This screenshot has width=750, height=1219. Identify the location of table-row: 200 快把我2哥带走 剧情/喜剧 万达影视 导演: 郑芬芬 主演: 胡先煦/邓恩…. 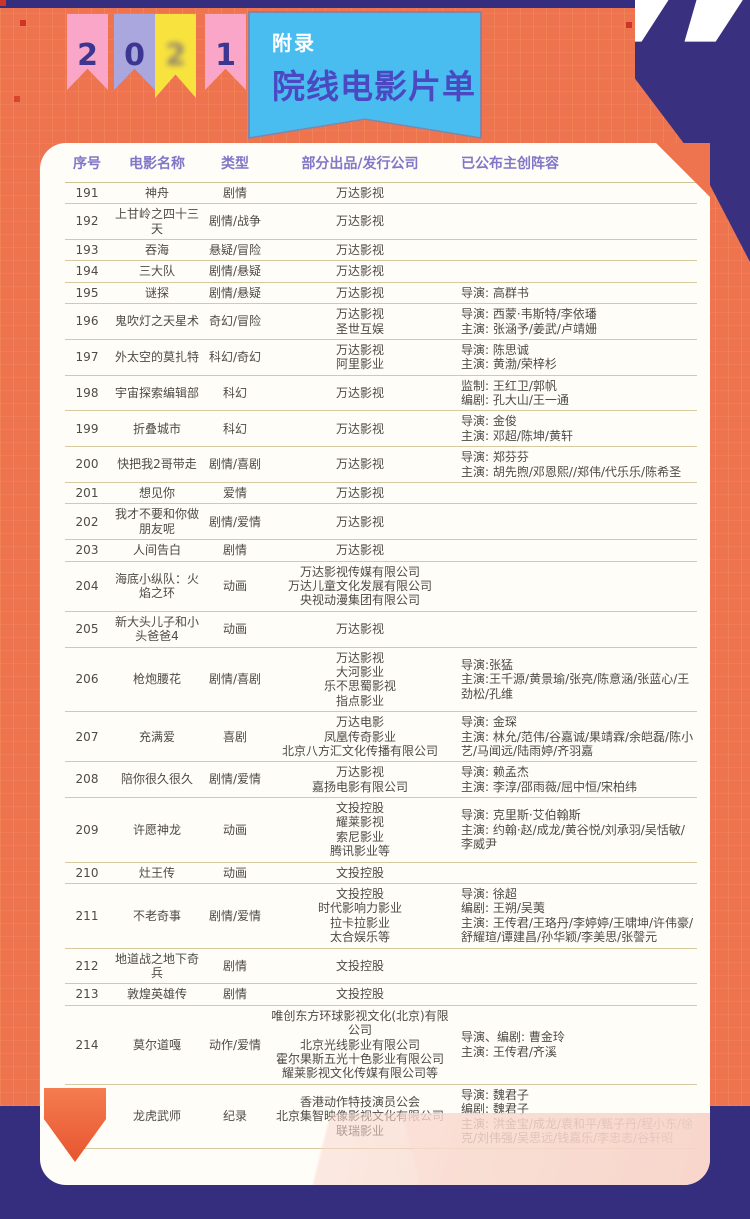
(381, 465).